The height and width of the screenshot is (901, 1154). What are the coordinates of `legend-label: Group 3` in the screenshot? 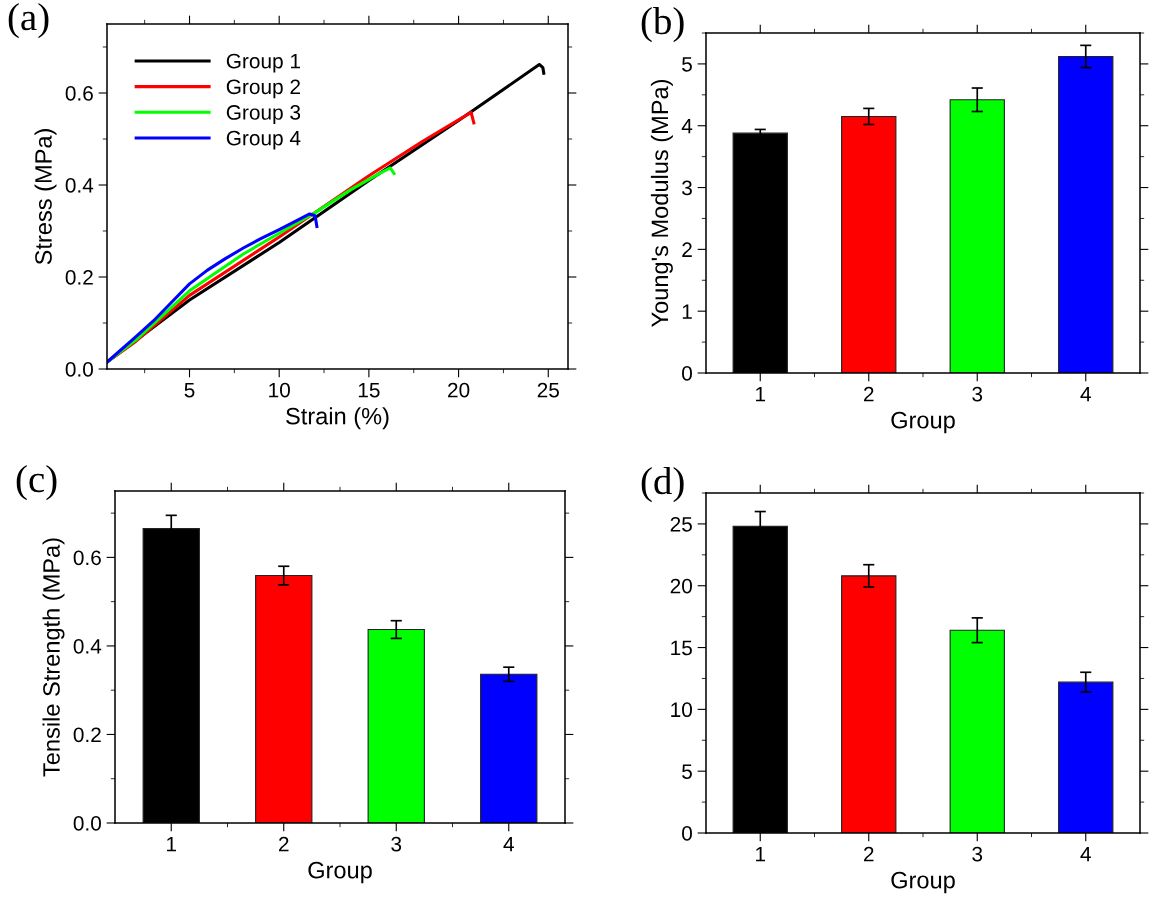 It's located at (263, 114).